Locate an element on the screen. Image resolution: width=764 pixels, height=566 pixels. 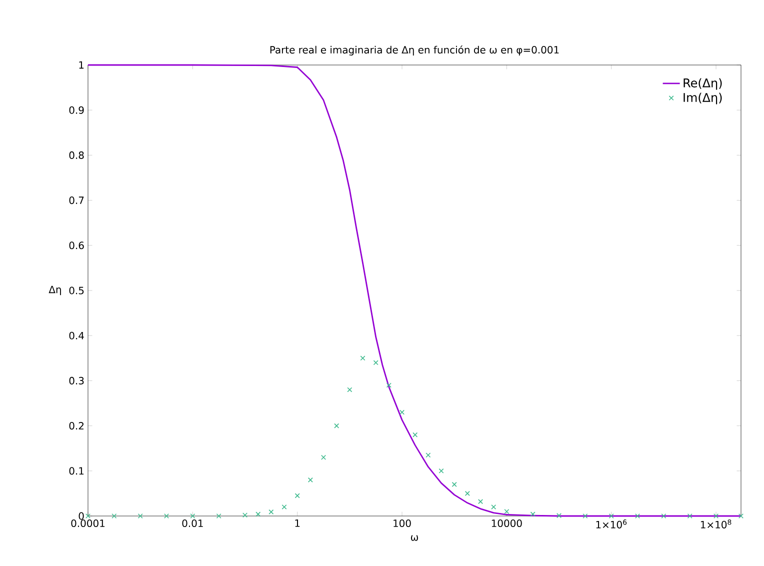
x-tick-label: 1×10$^{8}$ is located at coordinates (716, 524).